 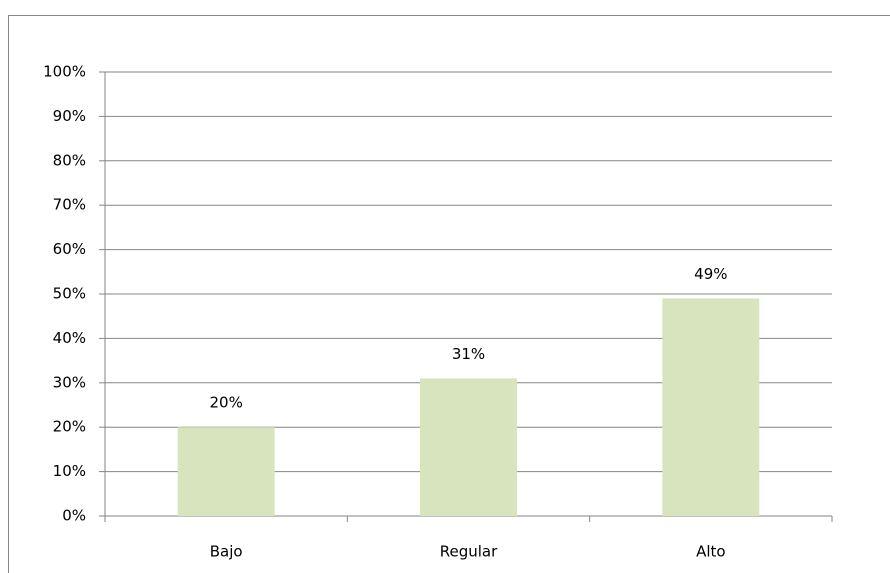 I want to click on y-tick-label: 10%, so click(x=69, y=471).